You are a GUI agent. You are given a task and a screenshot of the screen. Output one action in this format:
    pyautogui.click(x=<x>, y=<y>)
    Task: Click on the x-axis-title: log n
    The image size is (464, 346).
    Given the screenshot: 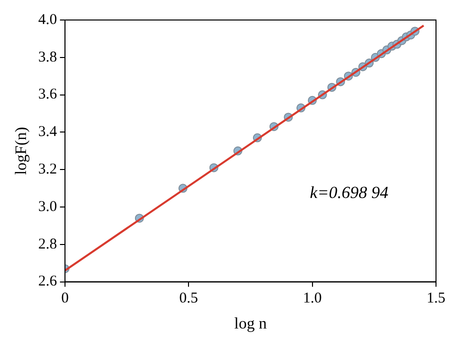 What is the action you would take?
    pyautogui.click(x=250, y=324)
    